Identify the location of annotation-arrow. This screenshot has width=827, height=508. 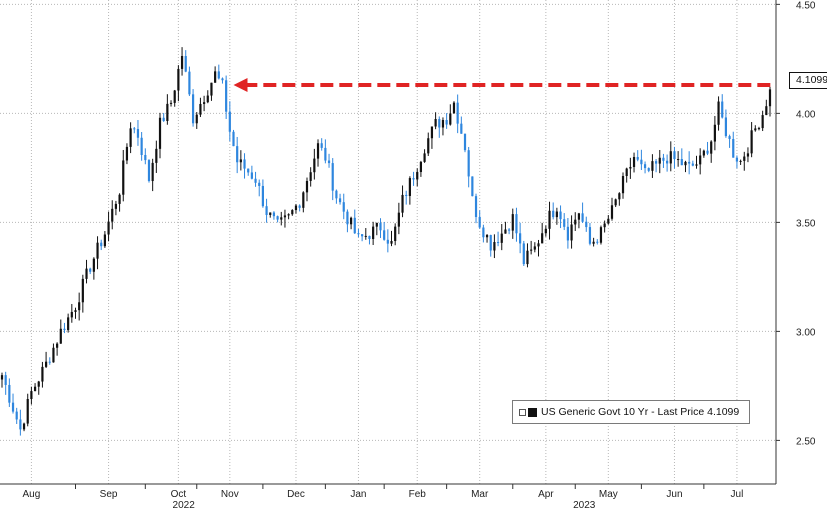
(502, 85).